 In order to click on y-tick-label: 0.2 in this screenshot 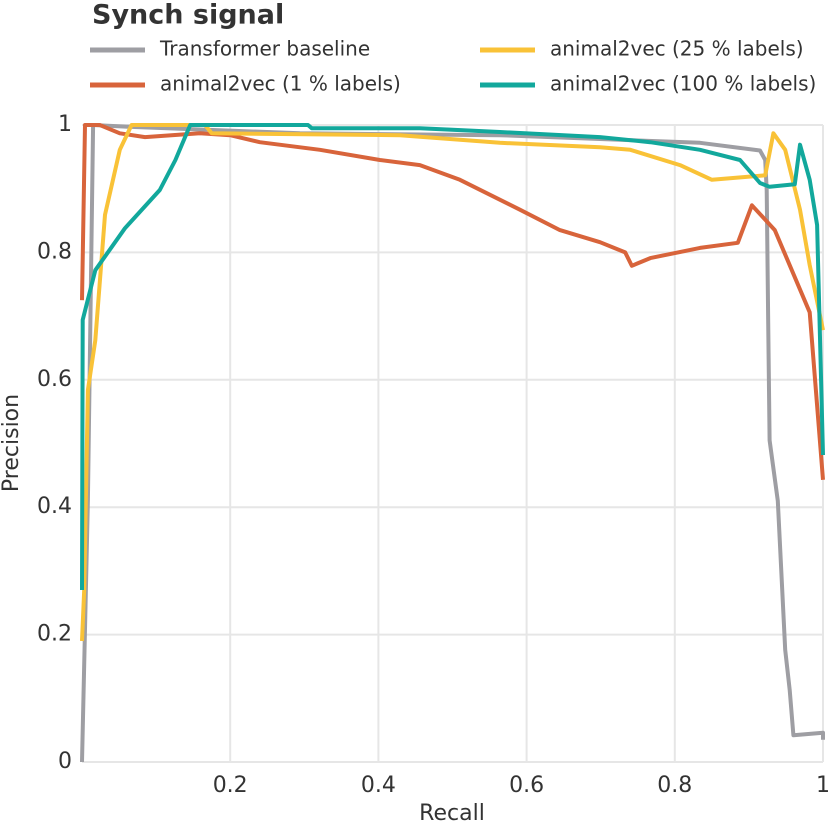, I will do `click(54, 634)`.